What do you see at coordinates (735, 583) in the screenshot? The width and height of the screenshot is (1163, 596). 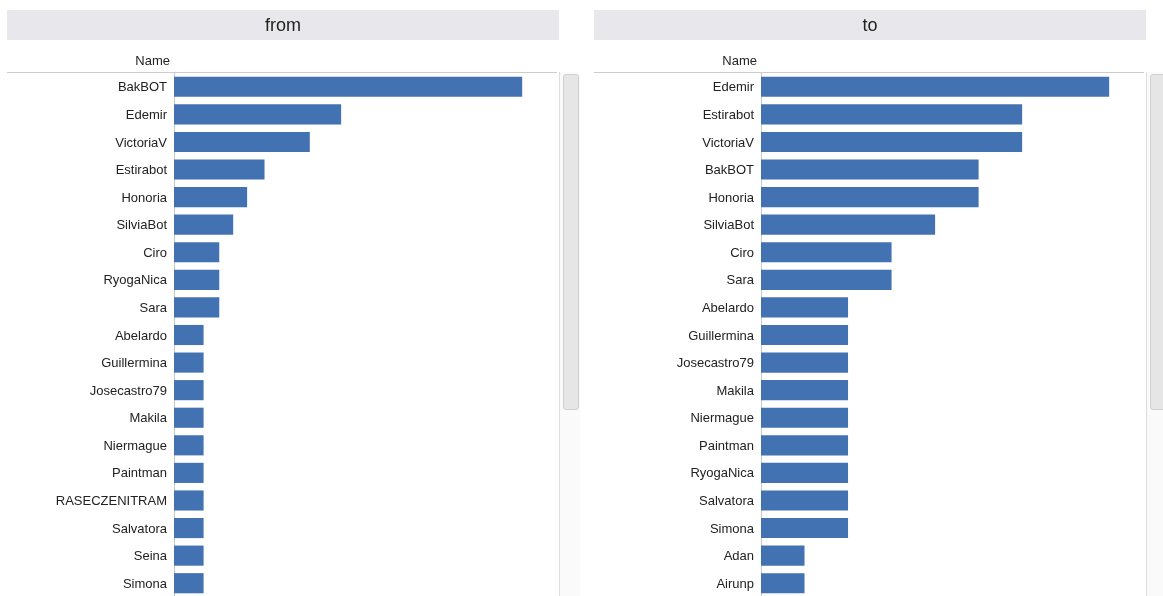 I see `y-tick-label: Airunp` at bounding box center [735, 583].